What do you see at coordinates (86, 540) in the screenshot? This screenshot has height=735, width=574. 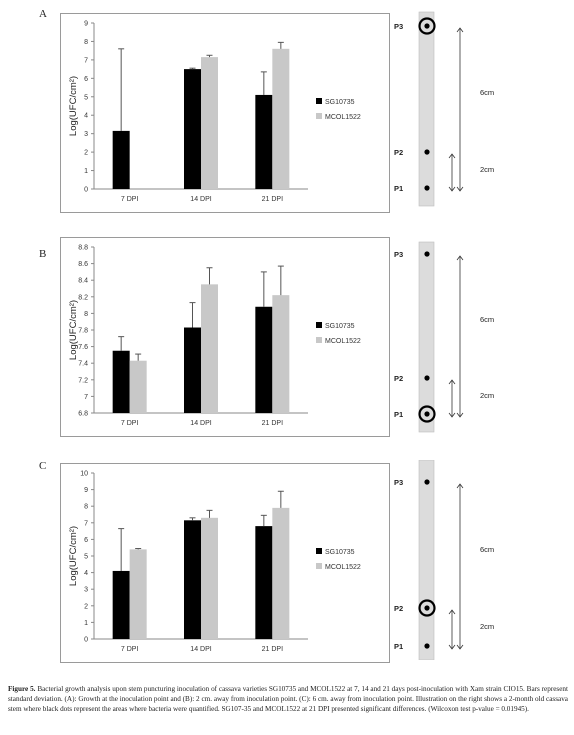 I see `y-tick-label: 6` at bounding box center [86, 540].